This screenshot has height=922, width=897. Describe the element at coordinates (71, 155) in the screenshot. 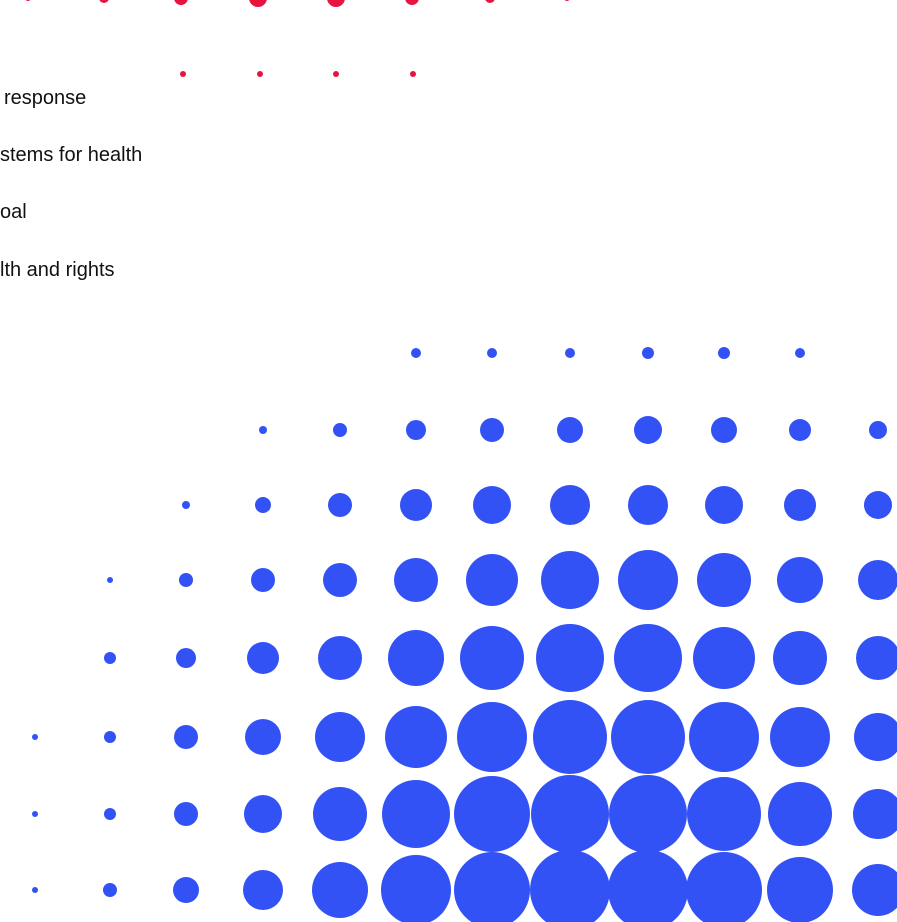

I see `text-line-2: stems for health` at that location.